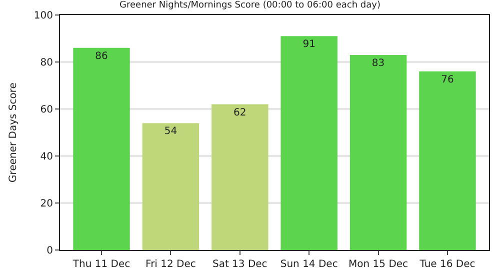  Describe the element at coordinates (46, 204) in the screenshot. I see `y-tick-label: 20` at that location.